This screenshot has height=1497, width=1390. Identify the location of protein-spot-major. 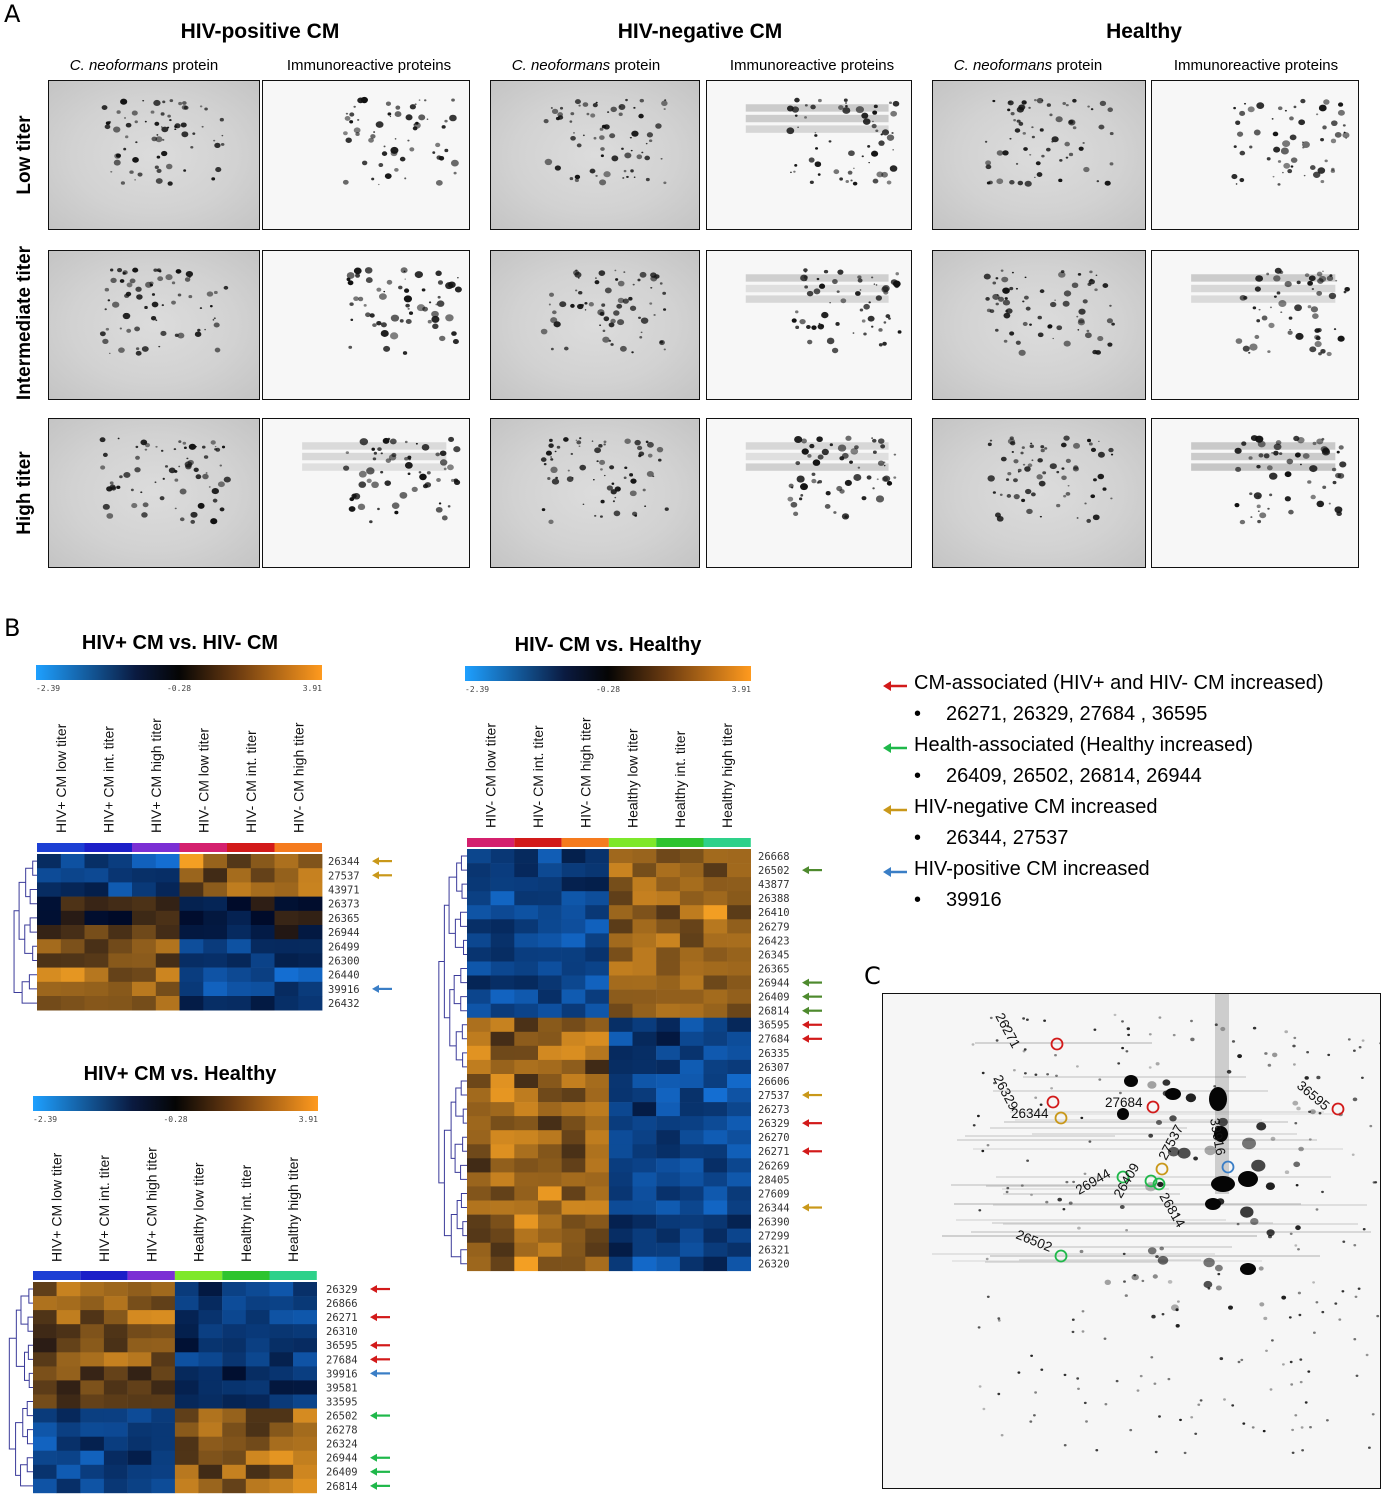
(1221, 1134).